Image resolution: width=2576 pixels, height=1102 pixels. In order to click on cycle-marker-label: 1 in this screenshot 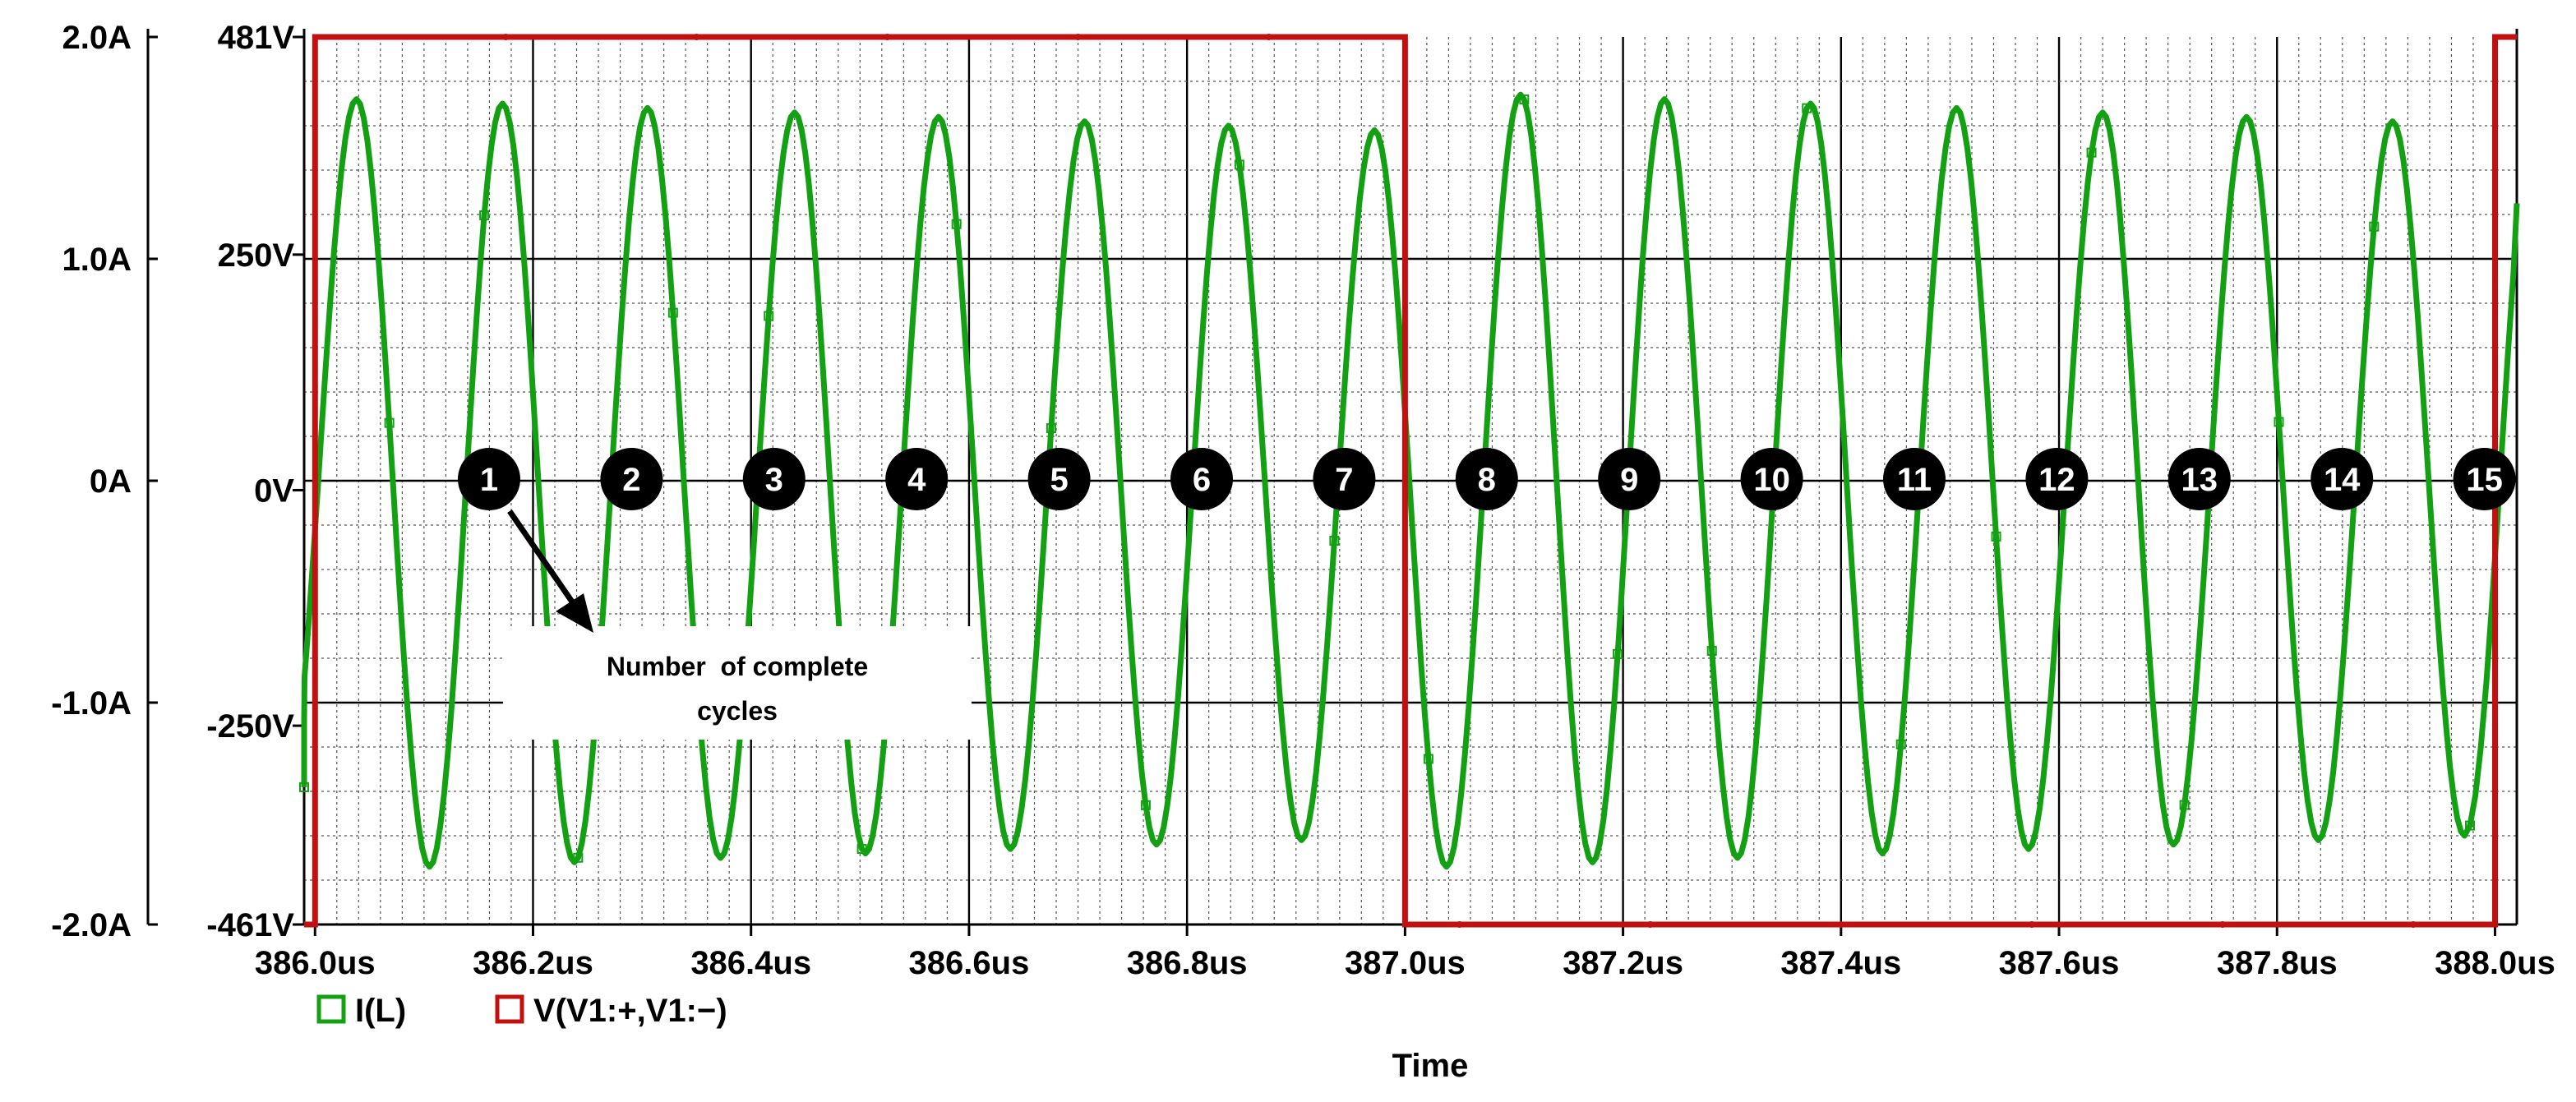, I will do `click(489, 480)`.